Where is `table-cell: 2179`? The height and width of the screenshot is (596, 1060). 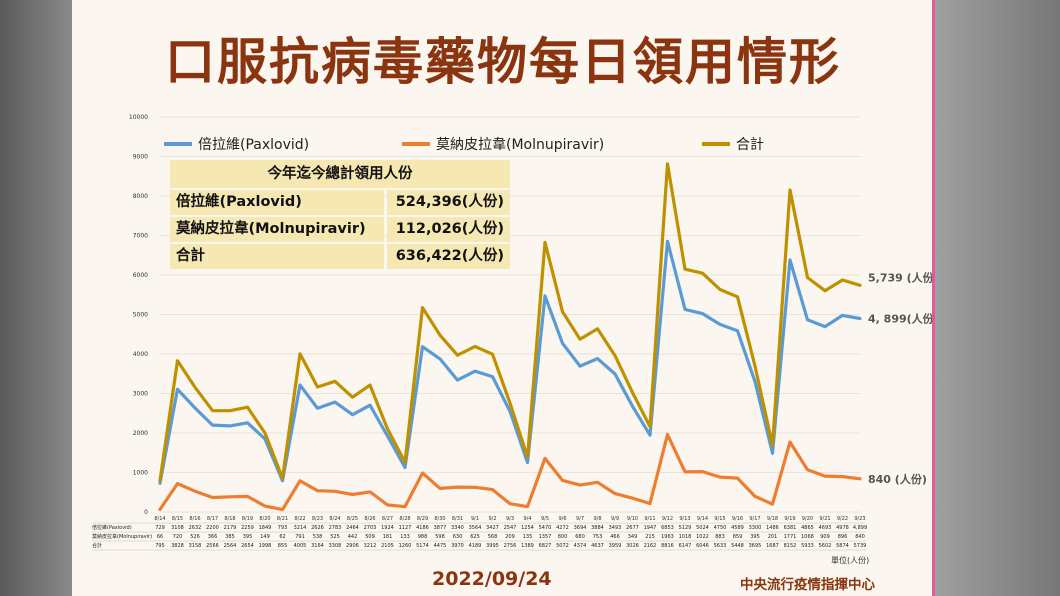
table-cell: 2179 is located at coordinates (230, 528).